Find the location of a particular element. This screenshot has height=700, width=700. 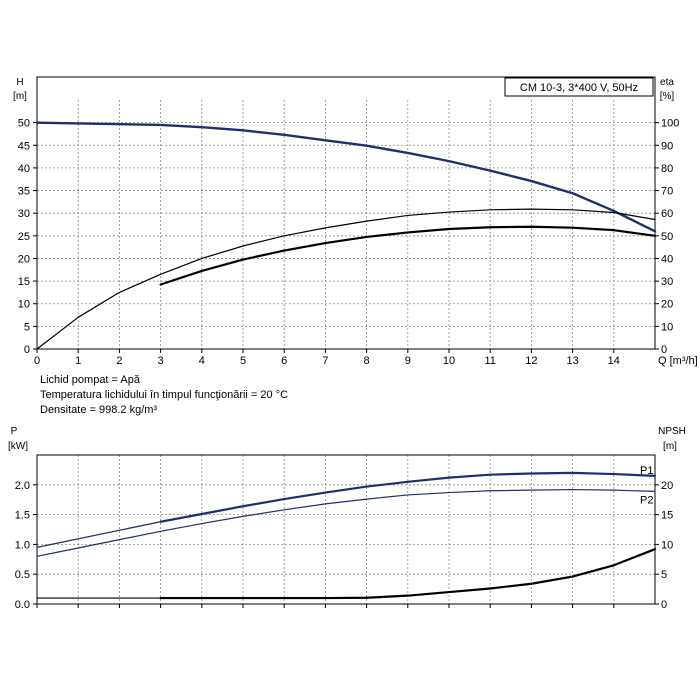

top-left-tick-label-9: 45 is located at coordinates (24, 146).